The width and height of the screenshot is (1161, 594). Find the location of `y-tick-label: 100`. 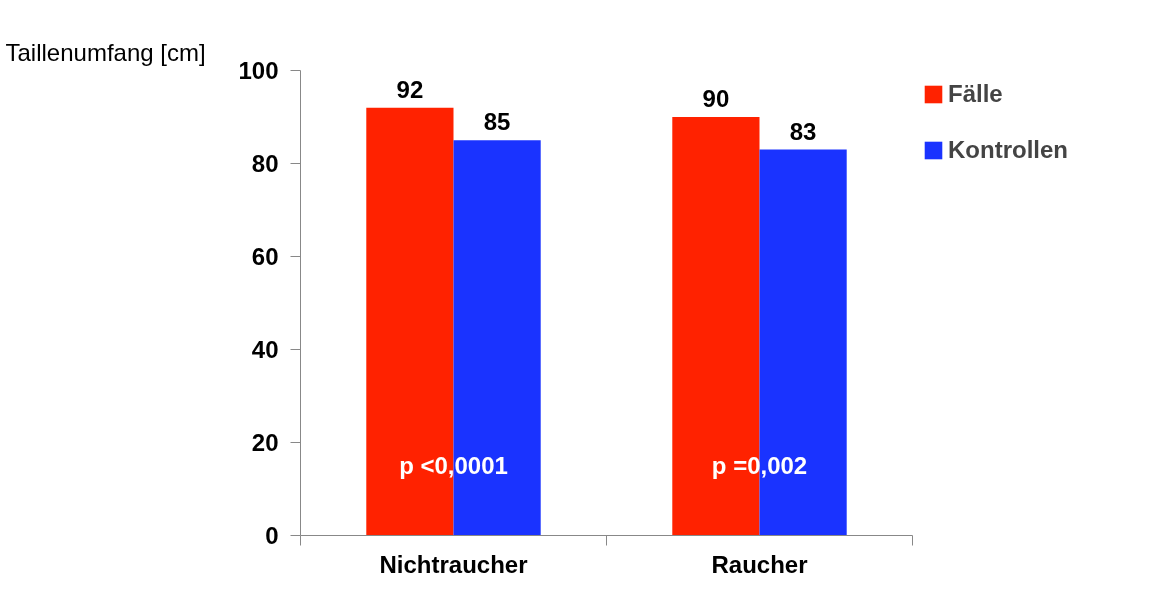

y-tick-label: 100 is located at coordinates (258, 70).